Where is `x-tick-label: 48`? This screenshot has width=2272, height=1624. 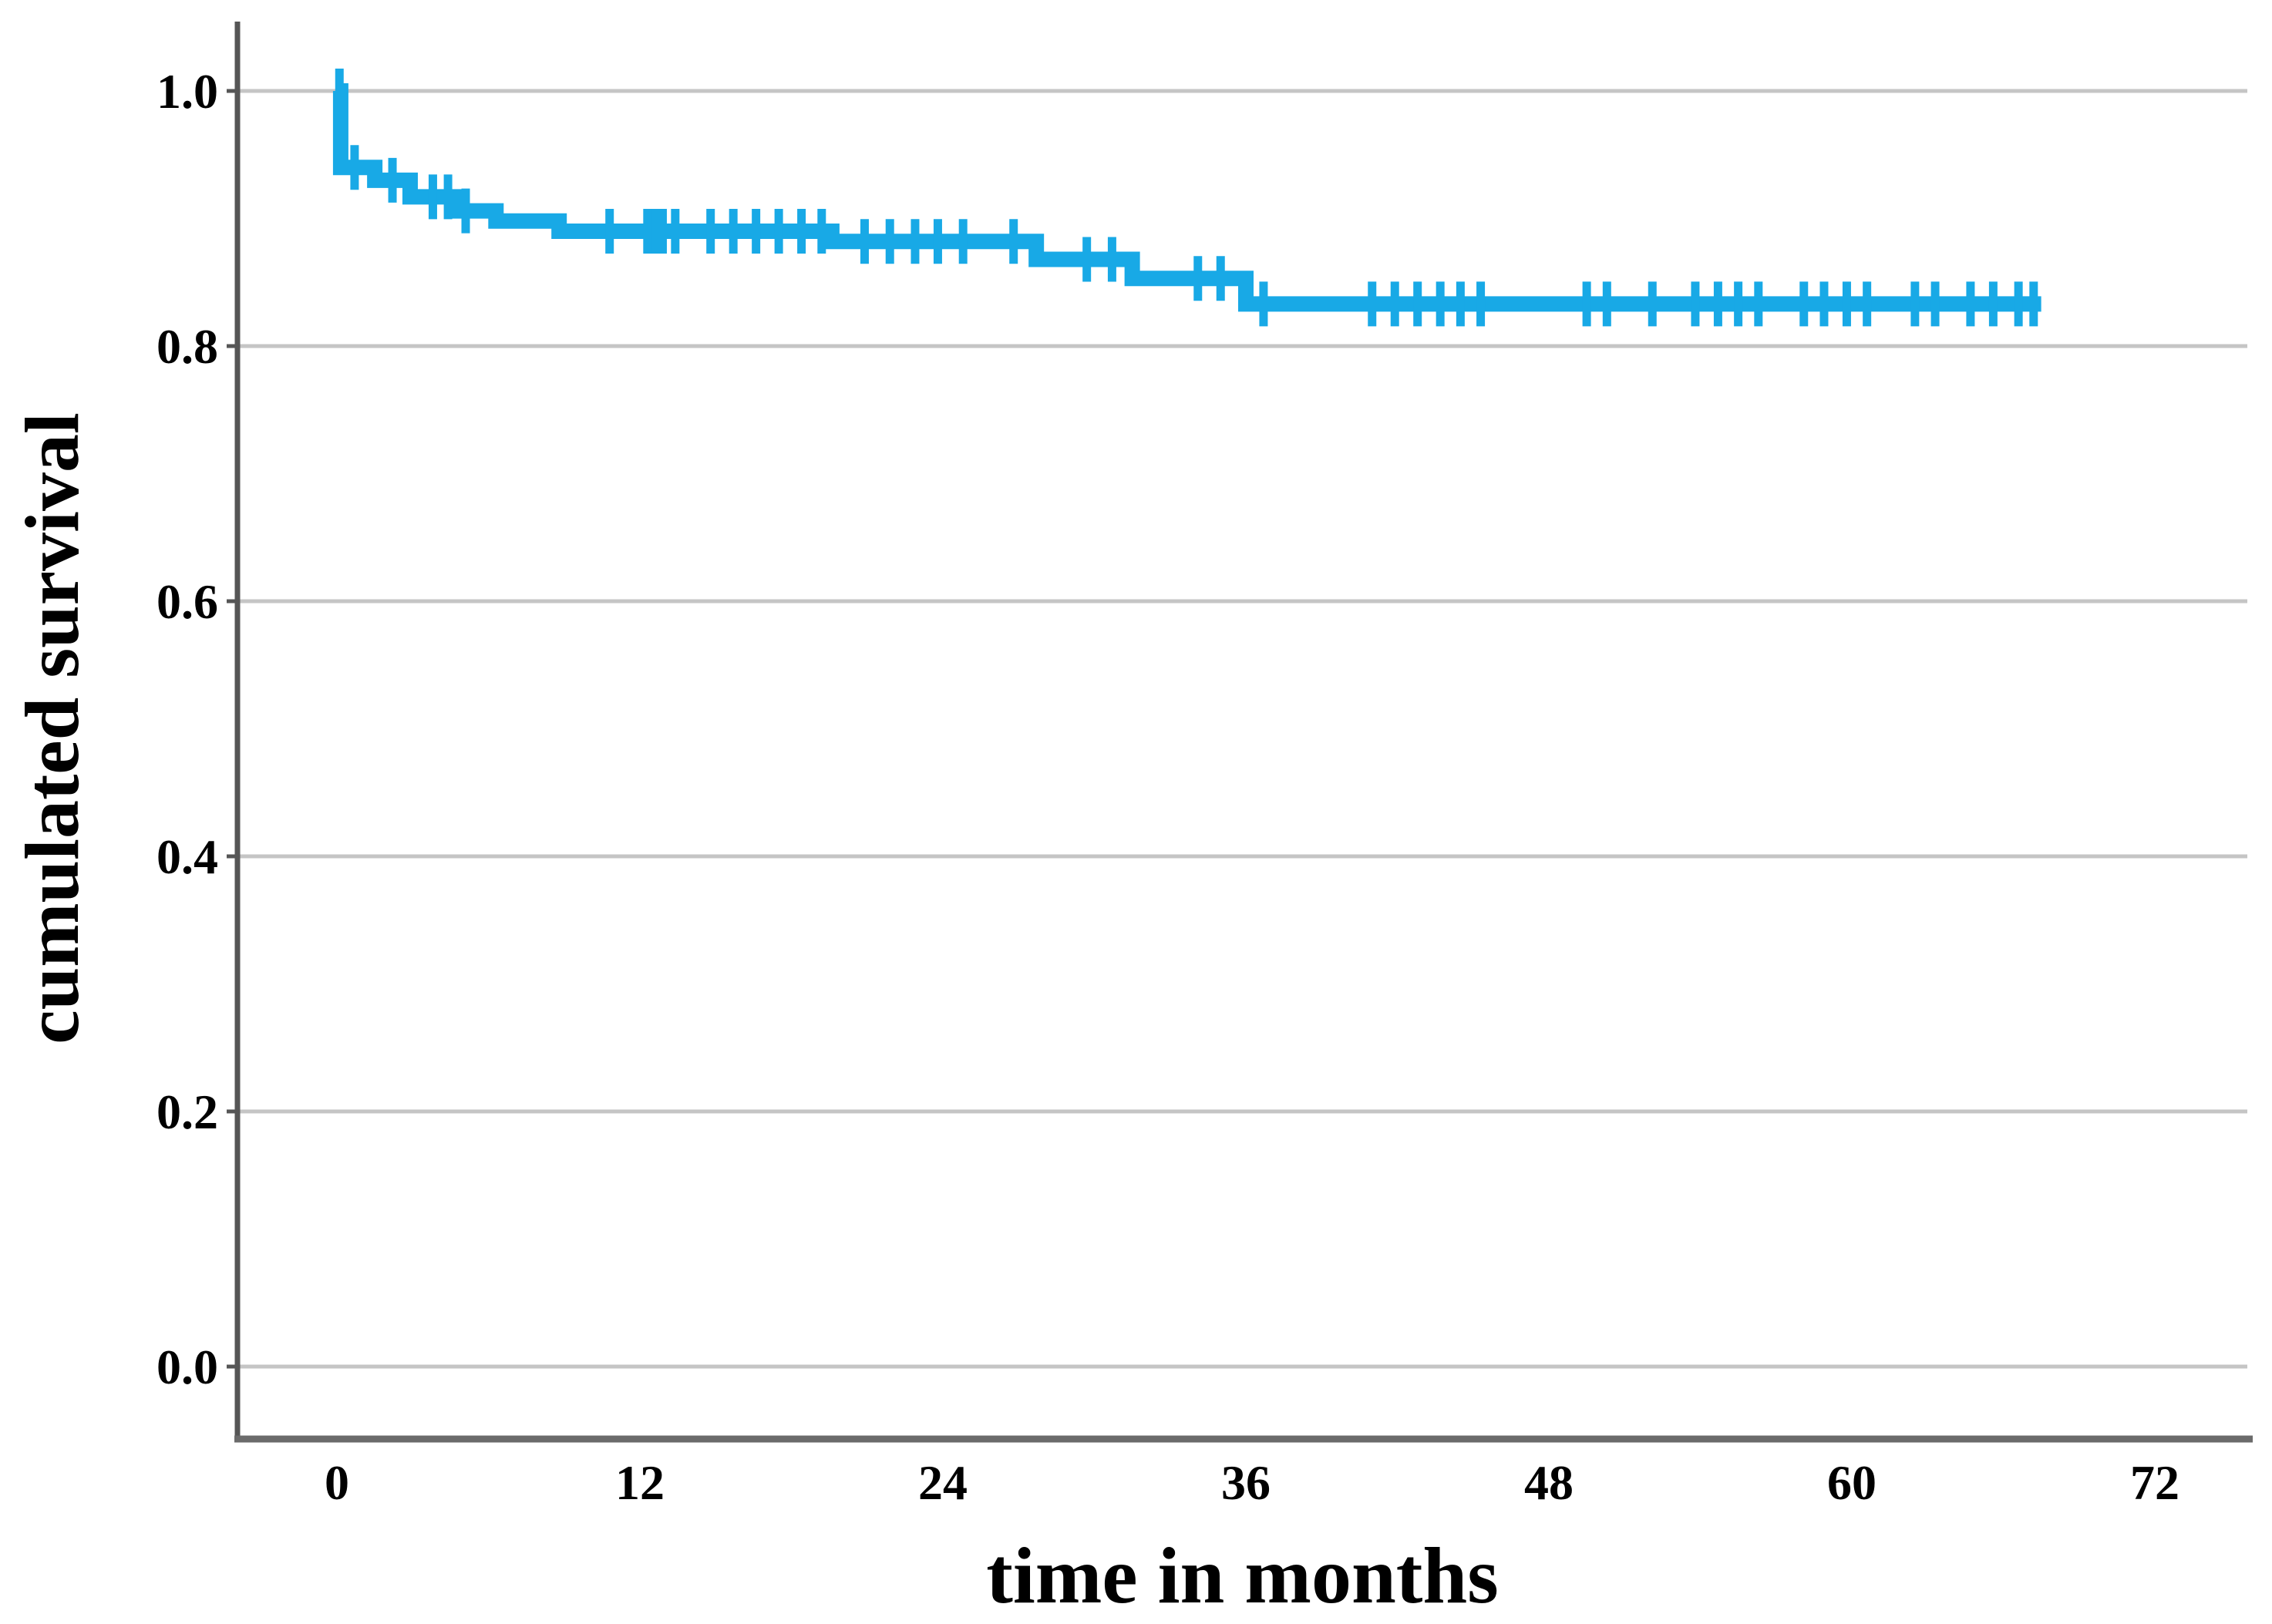 x-tick-label: 48 is located at coordinates (1549, 1482).